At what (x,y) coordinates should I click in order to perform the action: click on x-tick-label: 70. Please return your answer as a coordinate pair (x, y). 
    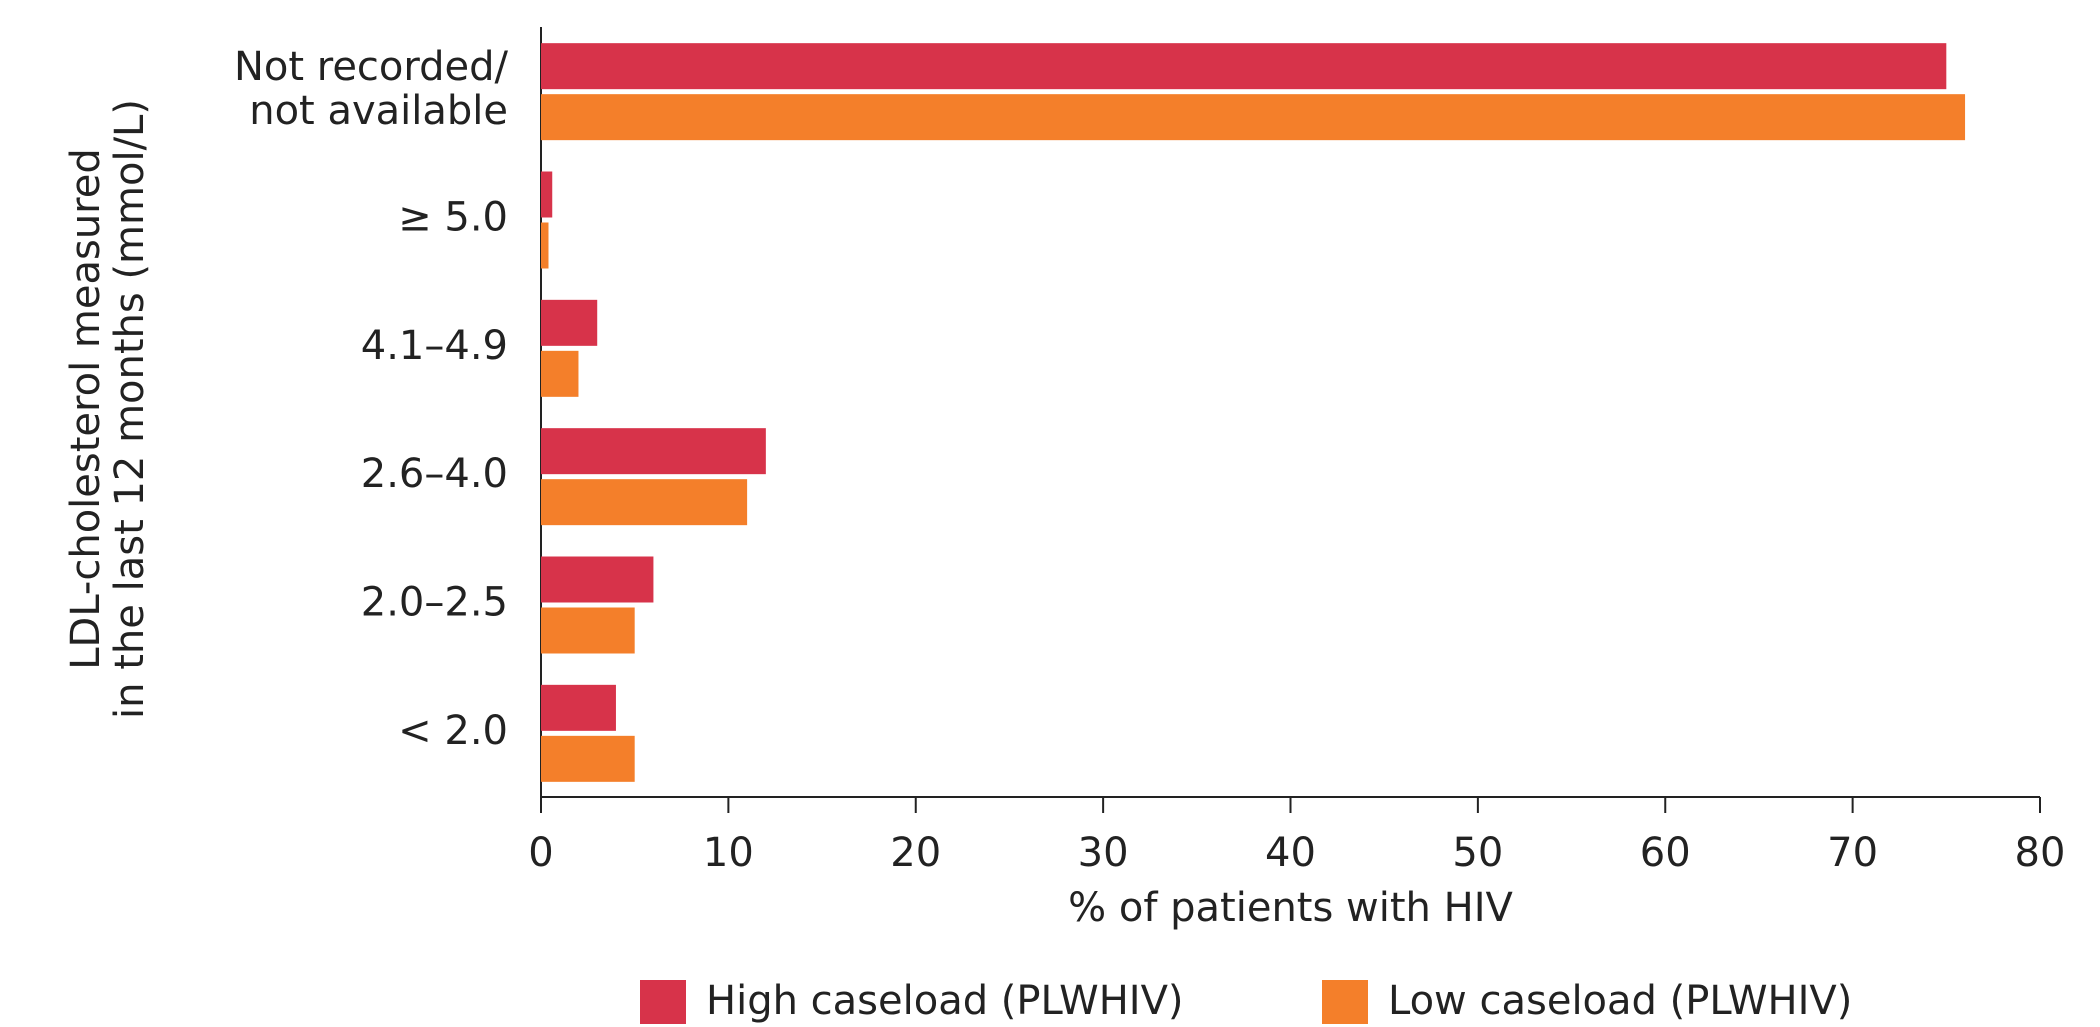
    Looking at the image, I should click on (1852, 853).